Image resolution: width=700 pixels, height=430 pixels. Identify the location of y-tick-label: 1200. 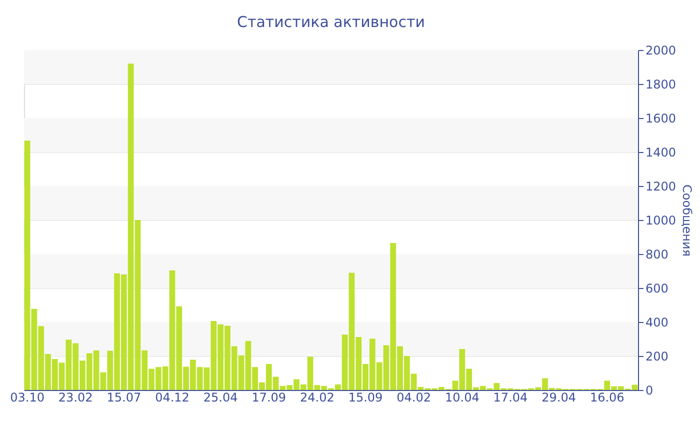
(661, 187).